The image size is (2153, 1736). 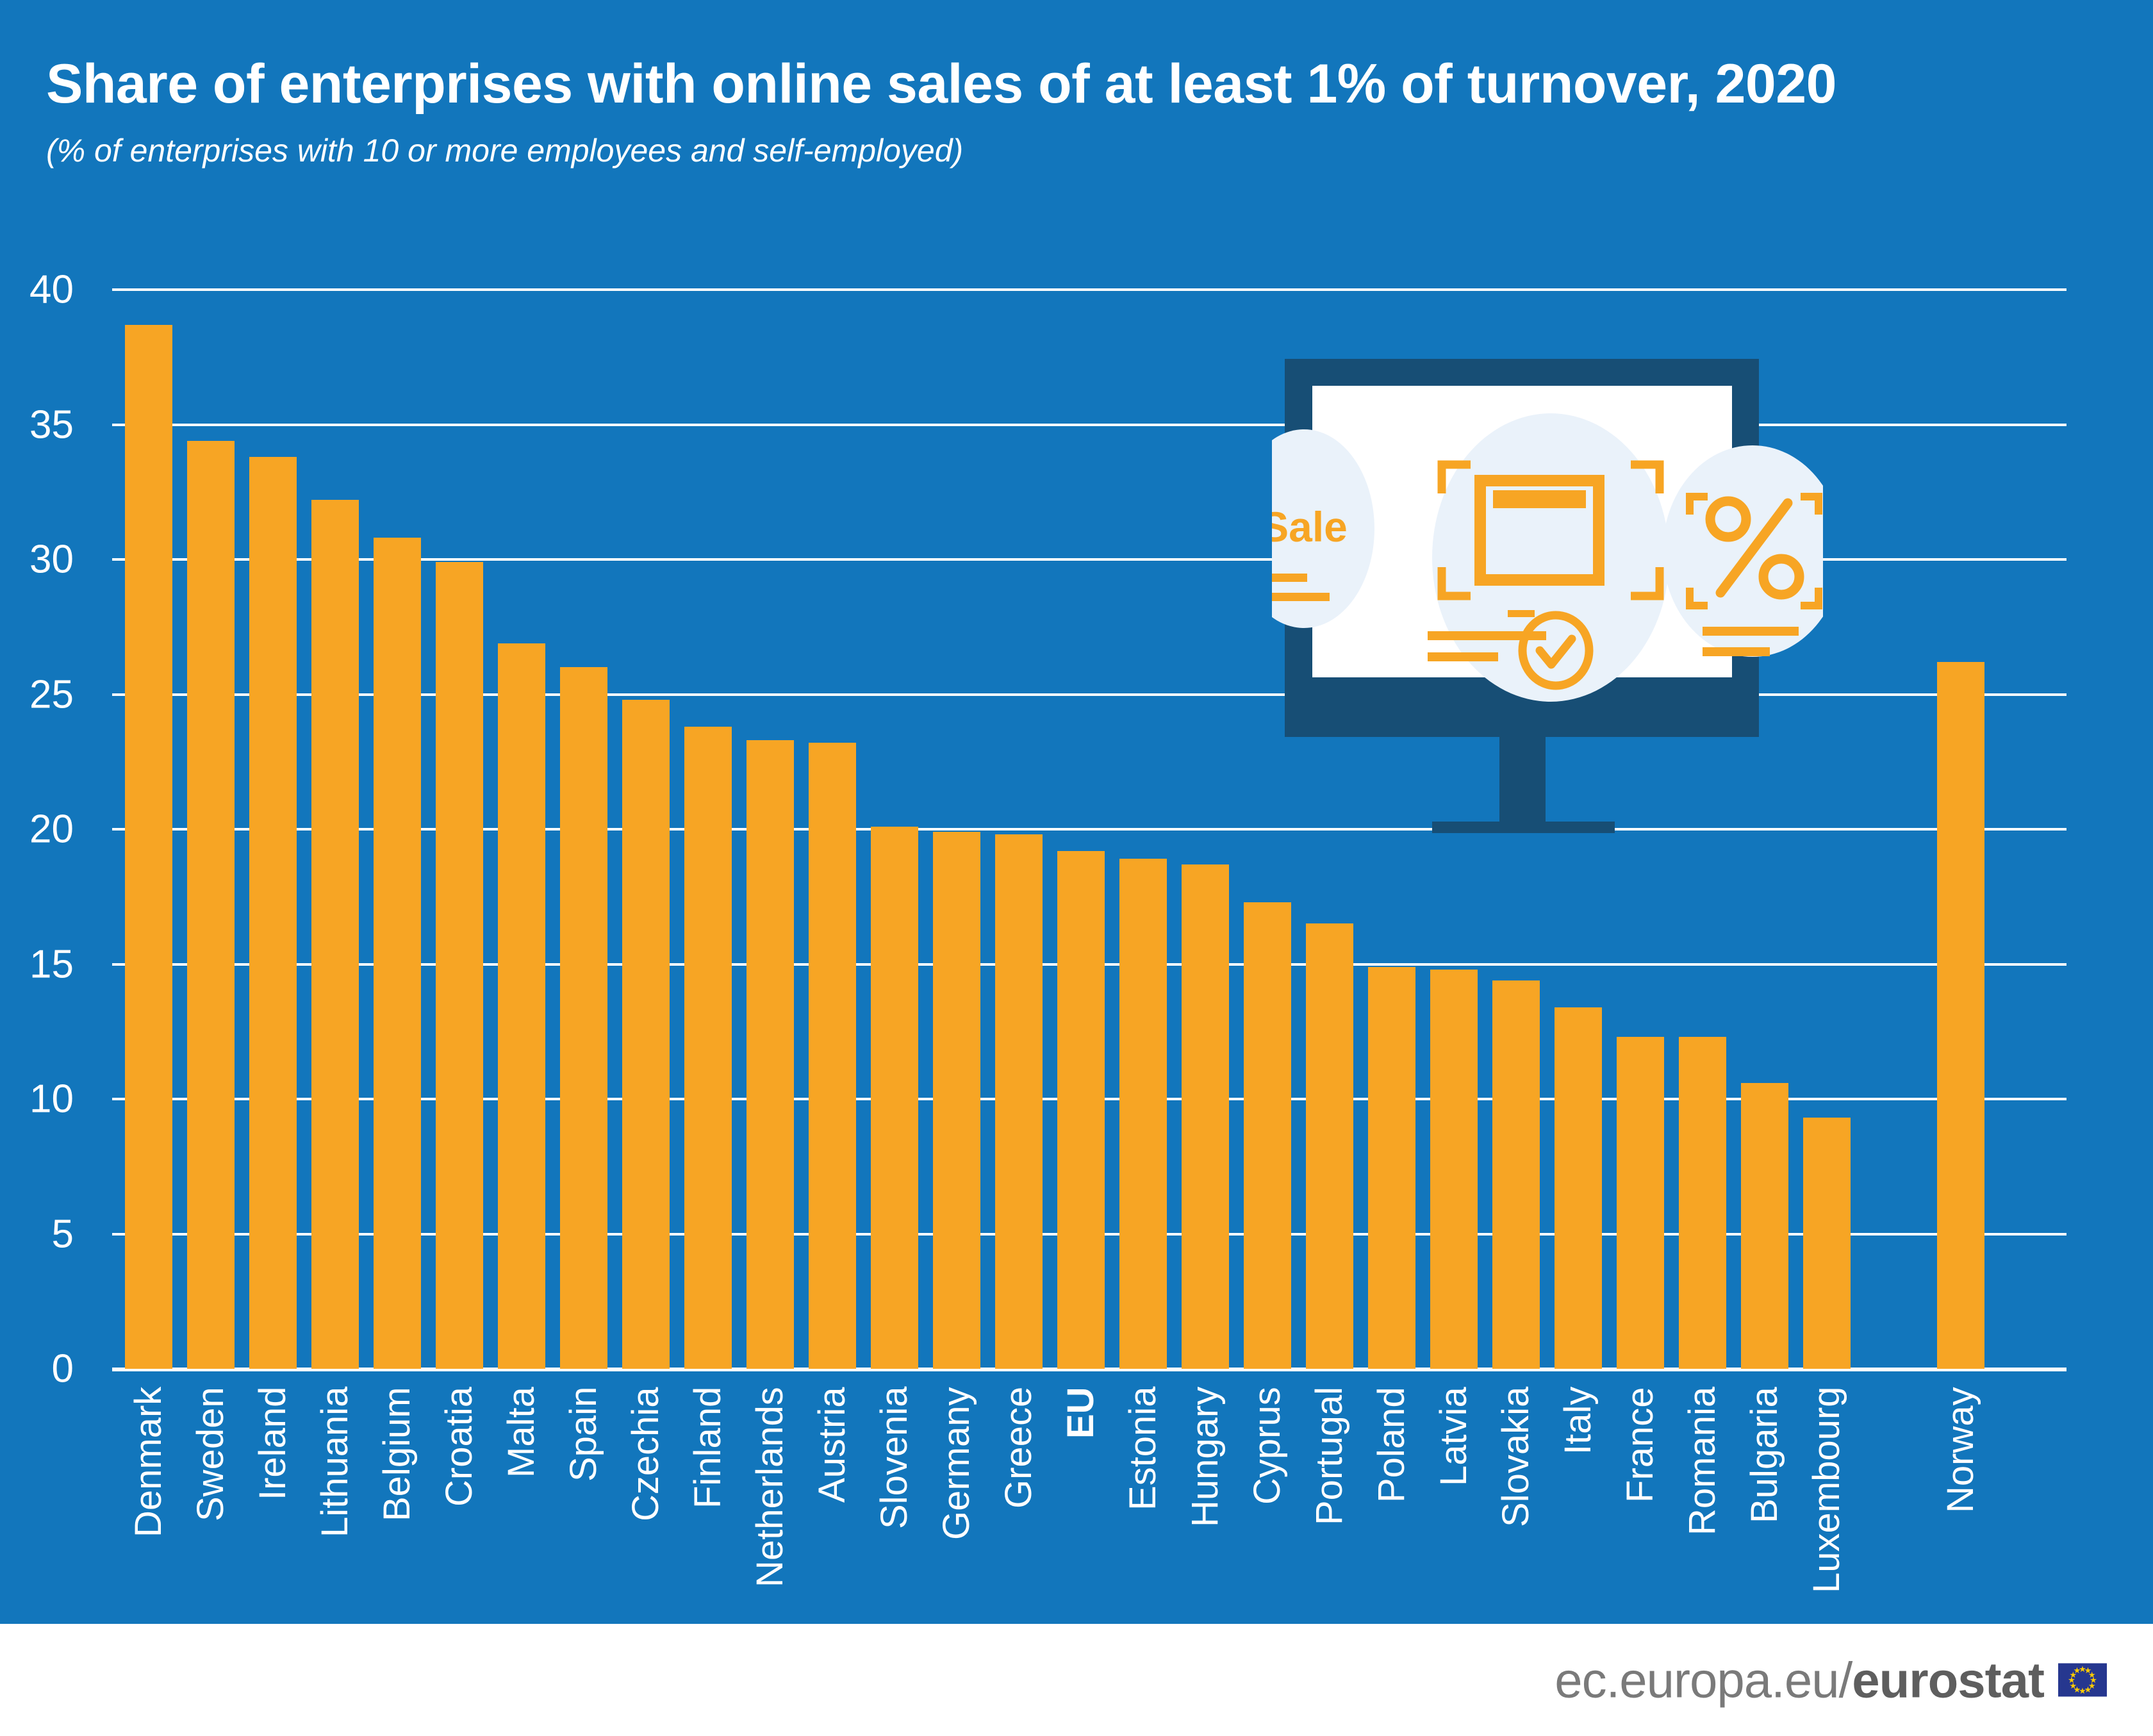 I want to click on x-axis-label-cyprus: Cyprus, so click(x=1267, y=1446).